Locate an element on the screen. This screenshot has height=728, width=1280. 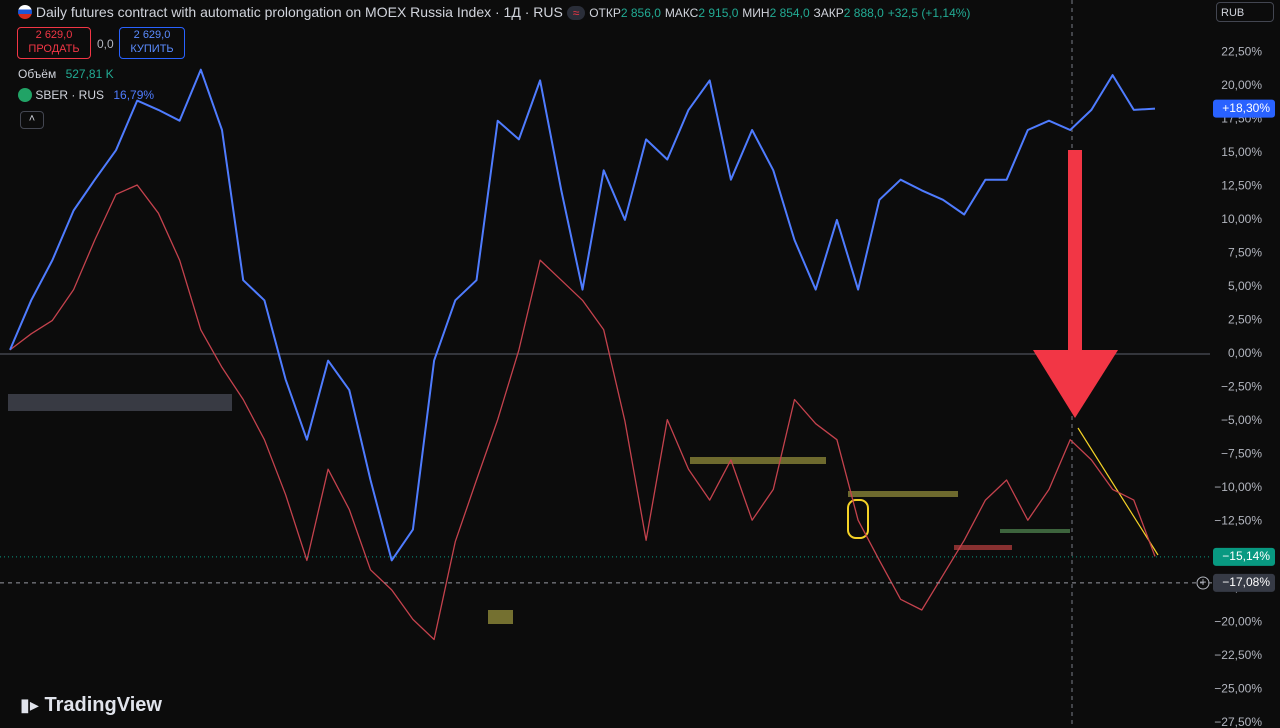
buy-button: 2 629,0 КУПИТЬ is located at coordinates (152, 43).